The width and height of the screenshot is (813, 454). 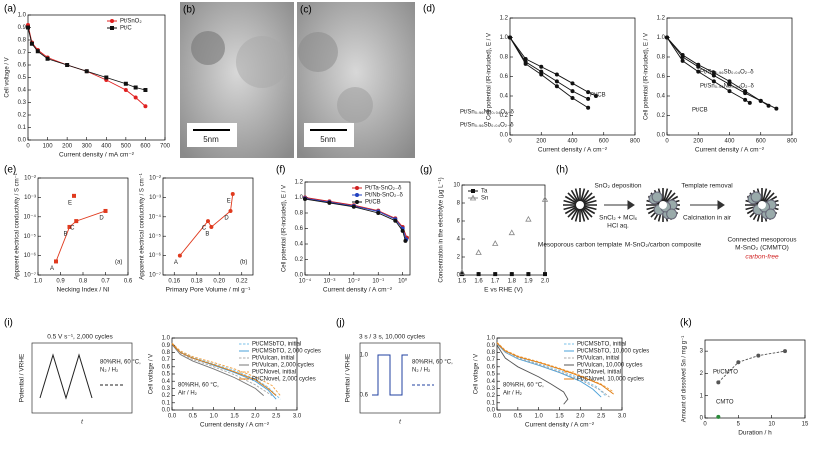 What do you see at coordinates (126, 29) in the screenshot?
I see `legend-label: Pt/C` at bounding box center [126, 29].